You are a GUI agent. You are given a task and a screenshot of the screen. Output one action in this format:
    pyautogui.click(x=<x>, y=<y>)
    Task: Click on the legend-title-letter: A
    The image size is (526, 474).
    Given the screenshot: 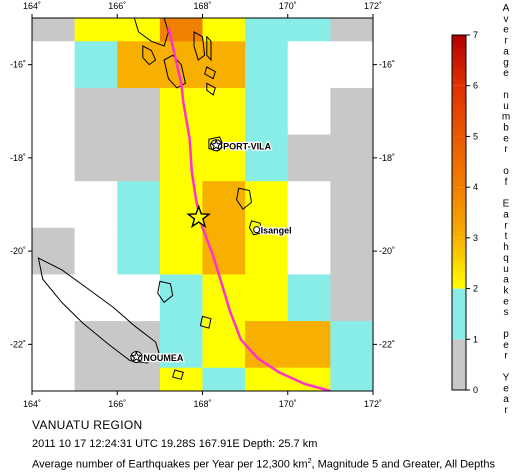 What is the action you would take?
    pyautogui.click(x=506, y=8)
    